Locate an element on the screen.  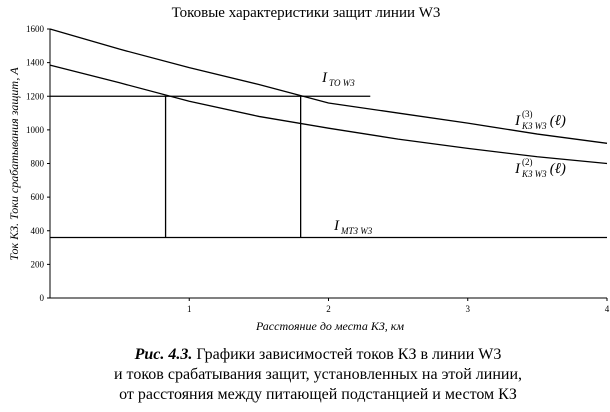
y-tick-label: 800 is located at coordinates (38, 164).